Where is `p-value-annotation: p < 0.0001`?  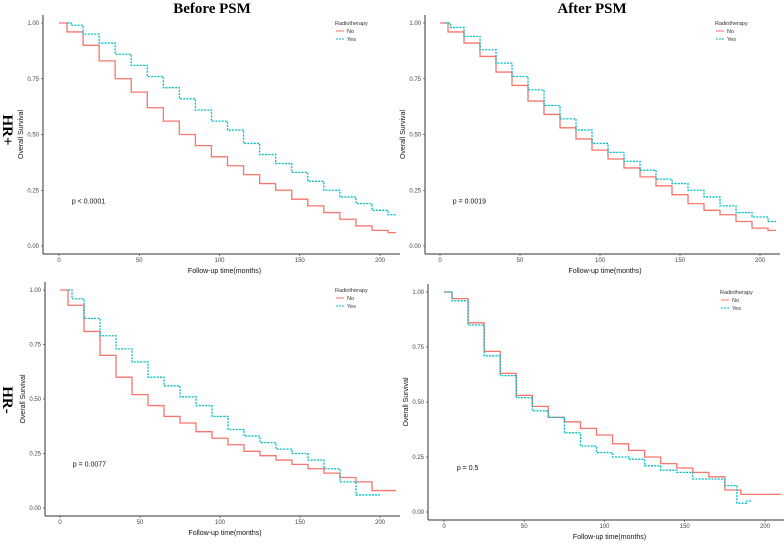 p-value-annotation: p < 0.0001 is located at coordinates (88, 202).